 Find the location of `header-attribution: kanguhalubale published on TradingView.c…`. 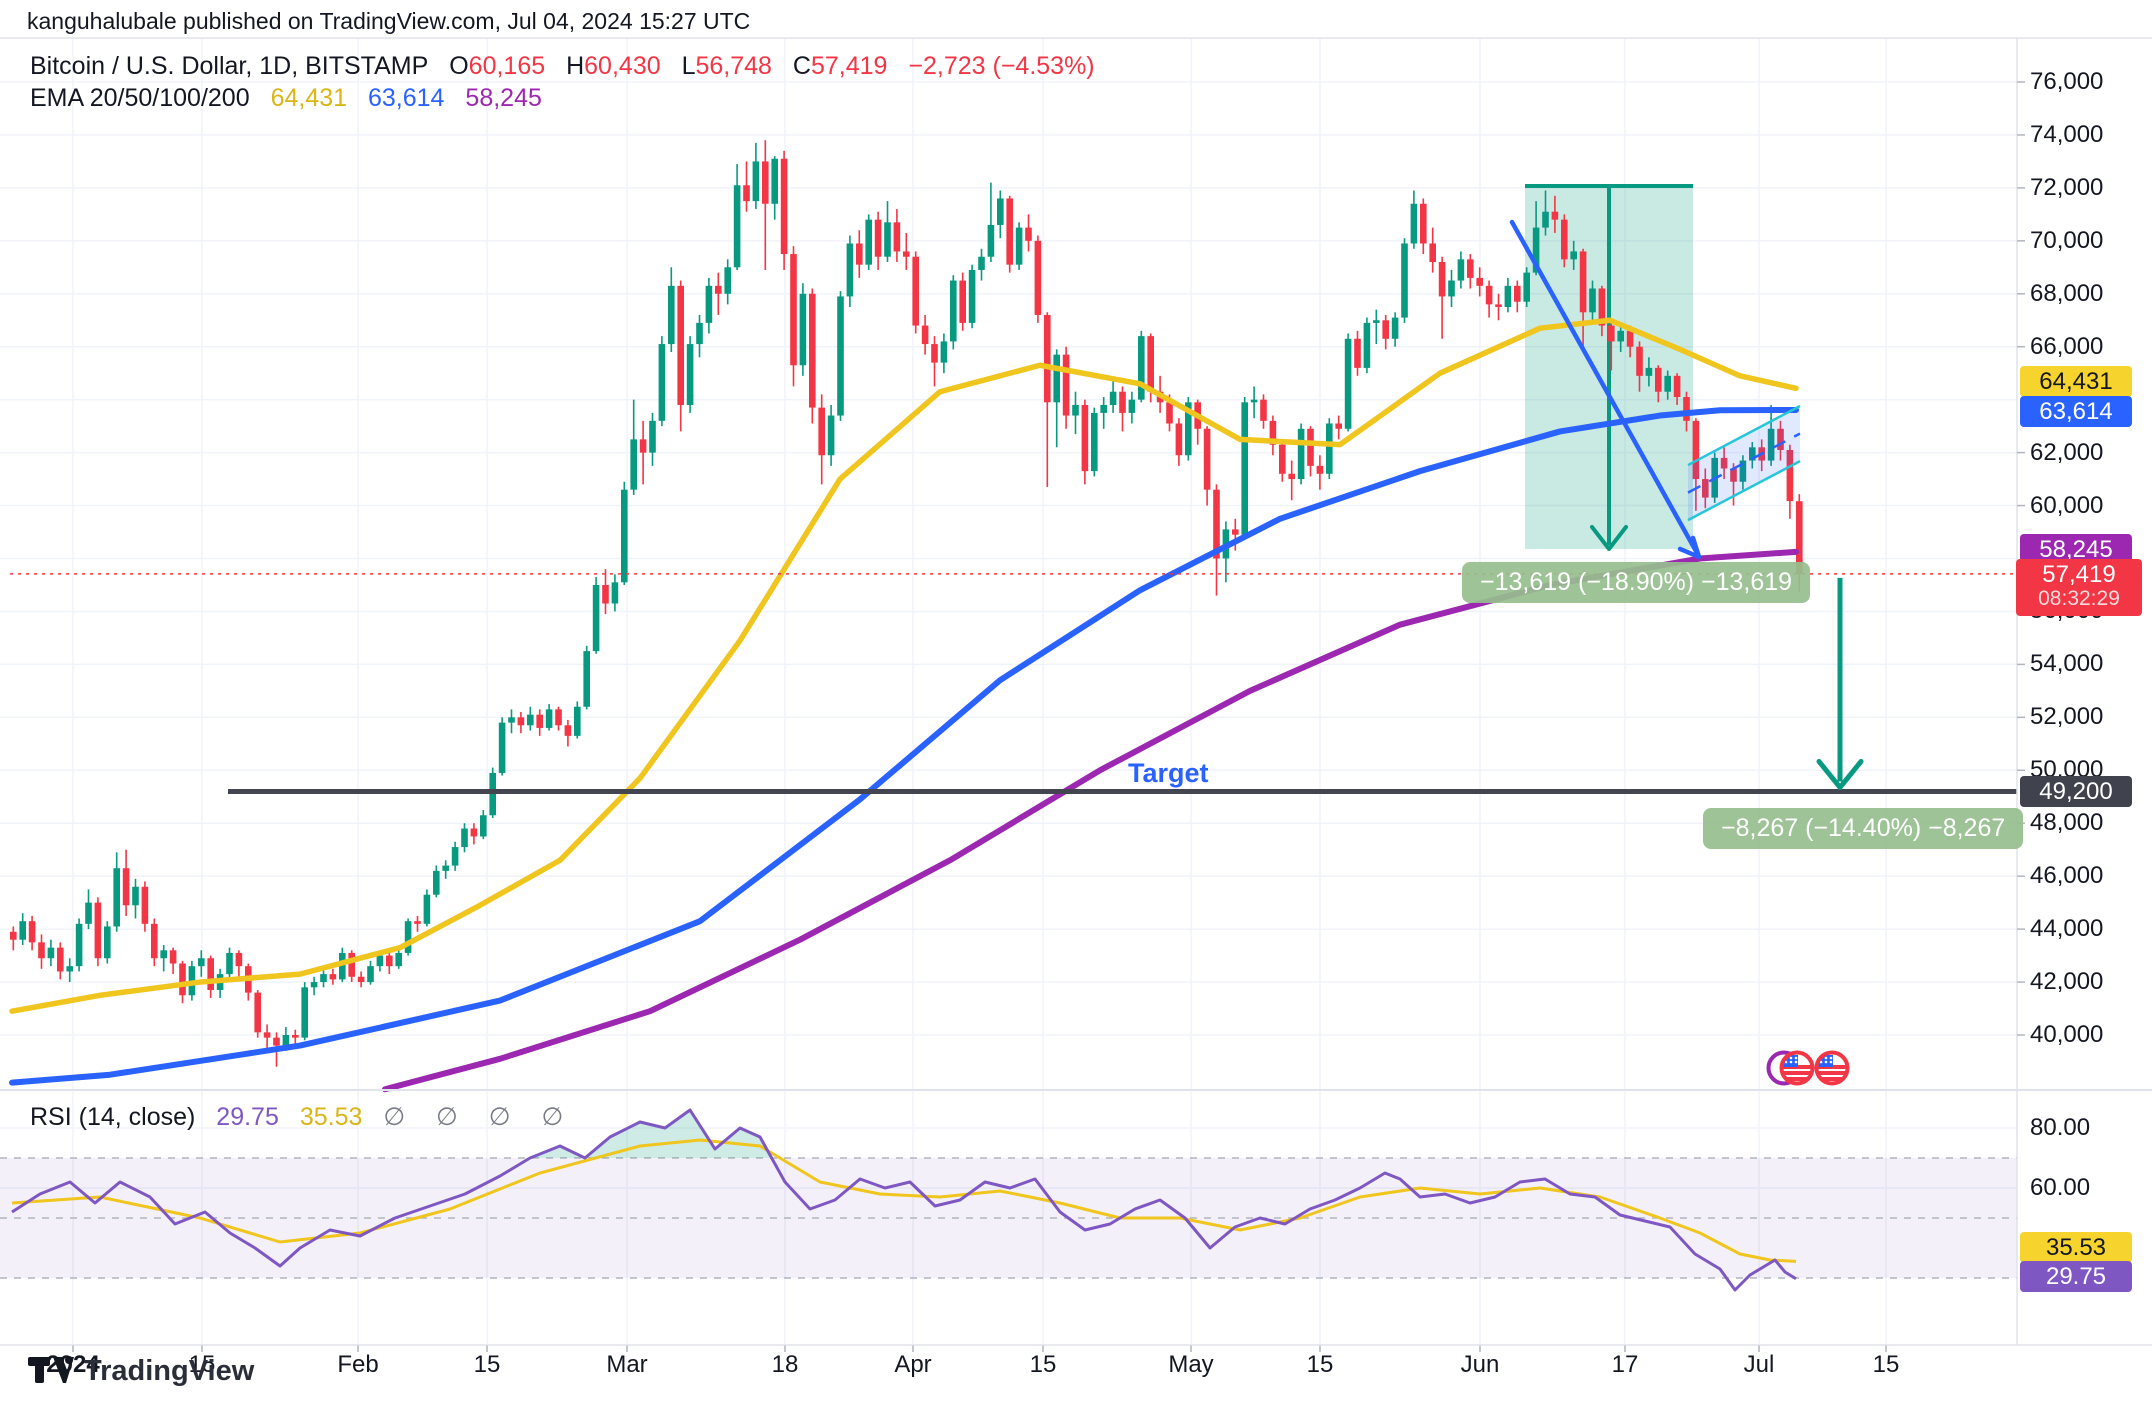

header-attribution: kanguhalubale published on TradingView.c… is located at coordinates (389, 21).